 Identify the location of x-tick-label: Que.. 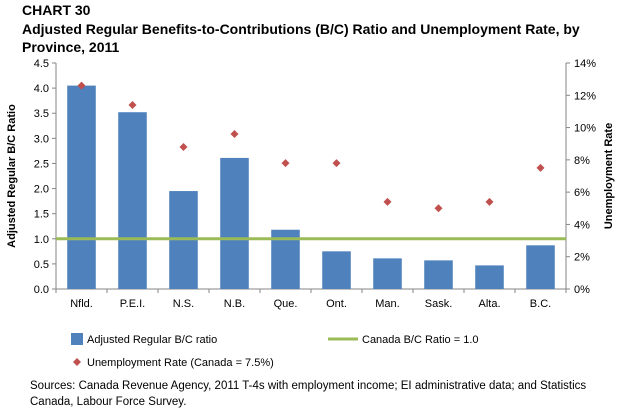
(286, 304).